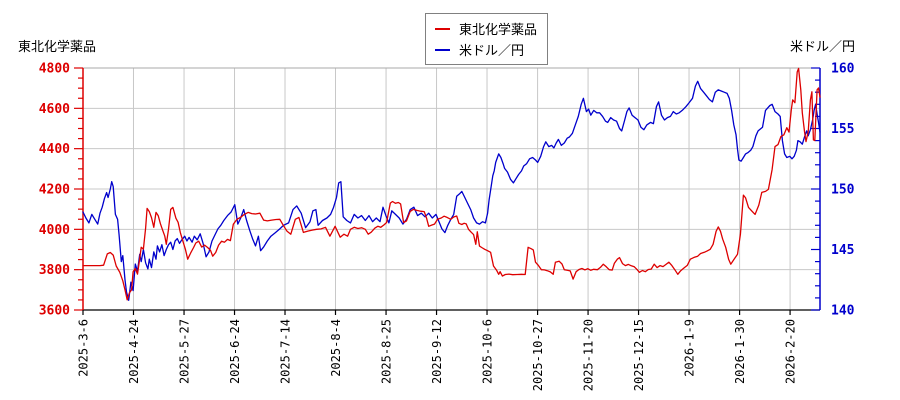 The width and height of the screenshot is (900, 400). What do you see at coordinates (842, 129) in the screenshot?
I see `right-tick-label: 155` at bounding box center [842, 129].